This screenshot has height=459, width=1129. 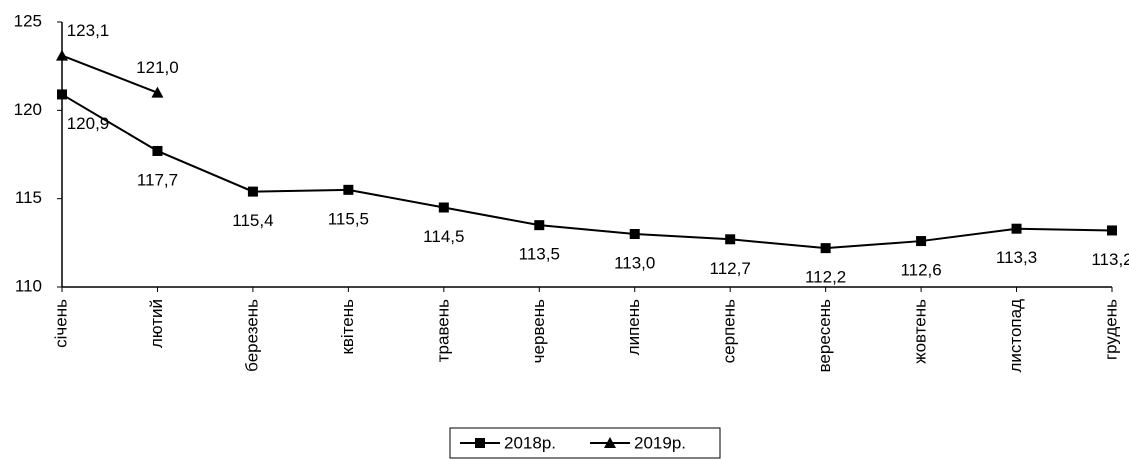 What do you see at coordinates (28, 197) in the screenshot?
I see `y-tick-label: 115` at bounding box center [28, 197].